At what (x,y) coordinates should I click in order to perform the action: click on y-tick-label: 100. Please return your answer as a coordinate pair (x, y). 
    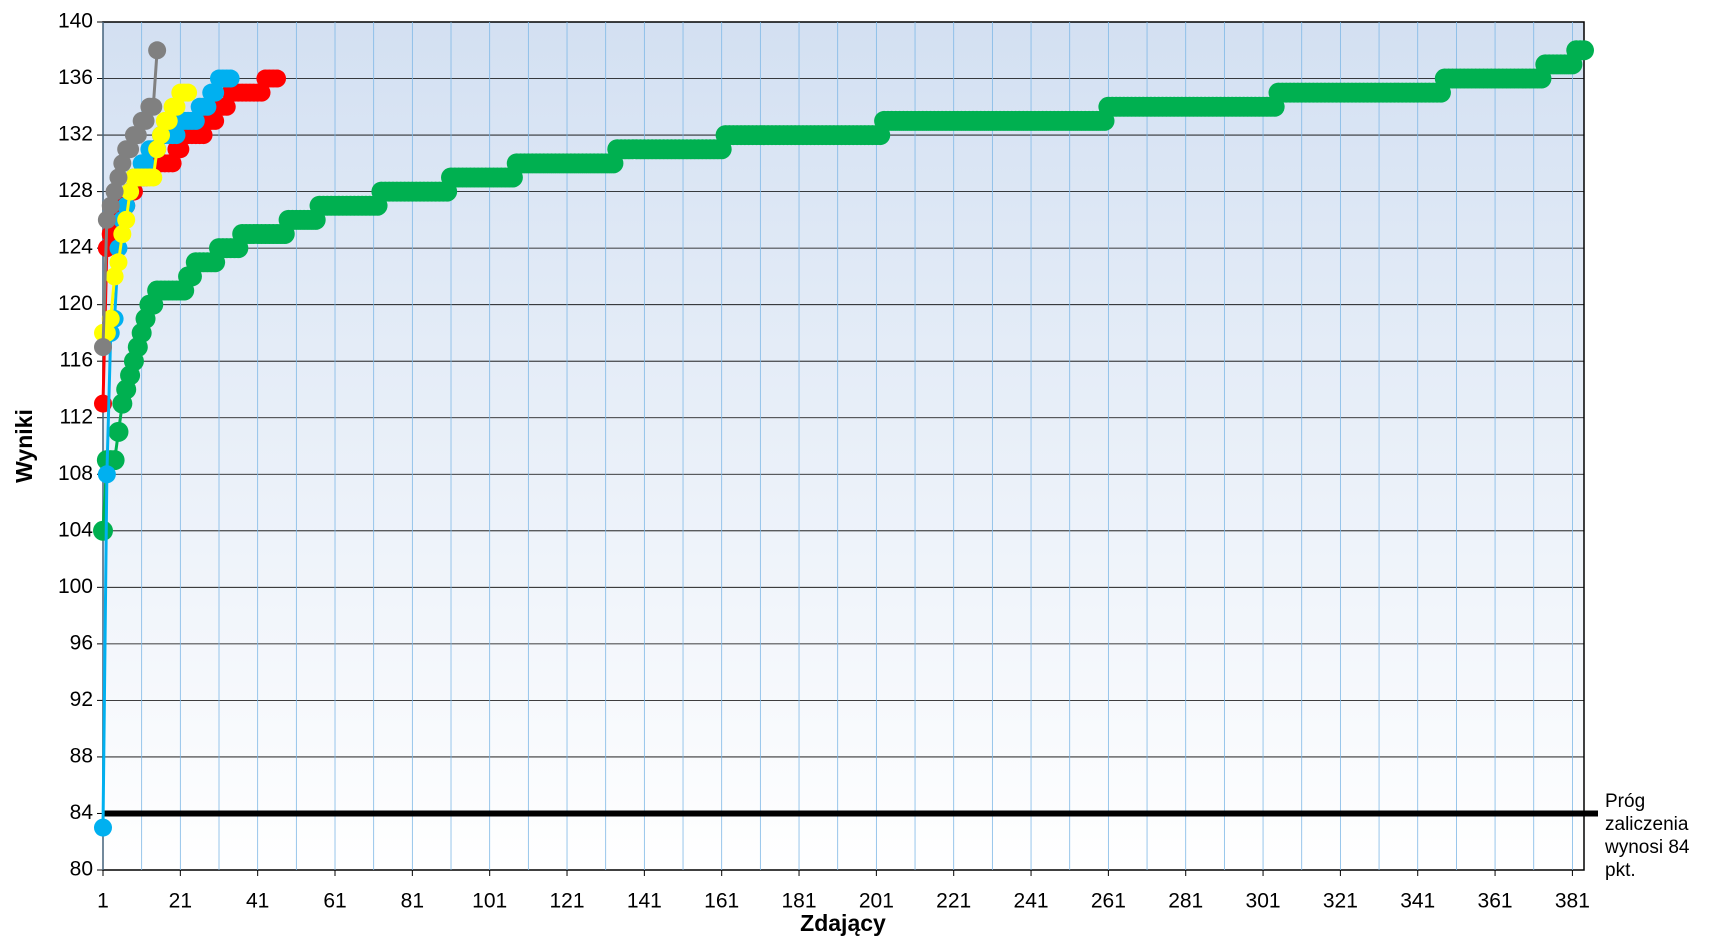
    Looking at the image, I should click on (75, 586).